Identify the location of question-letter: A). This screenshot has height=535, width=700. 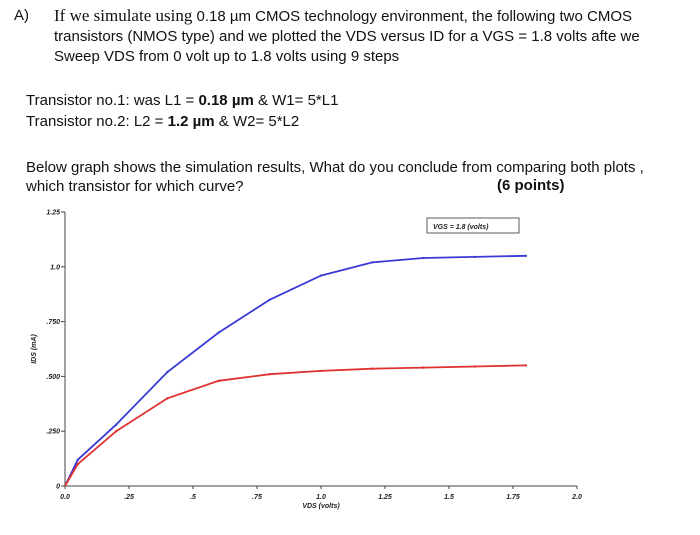
(21, 15).